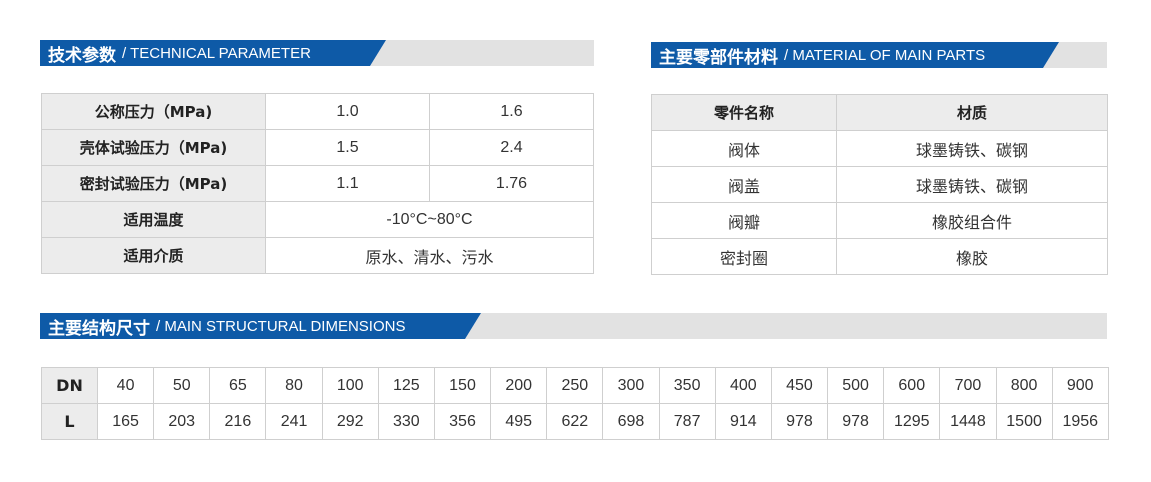 This screenshot has height=482, width=1151. Describe the element at coordinates (856, 385) in the screenshot. I see `dn-value: 500` at that location.